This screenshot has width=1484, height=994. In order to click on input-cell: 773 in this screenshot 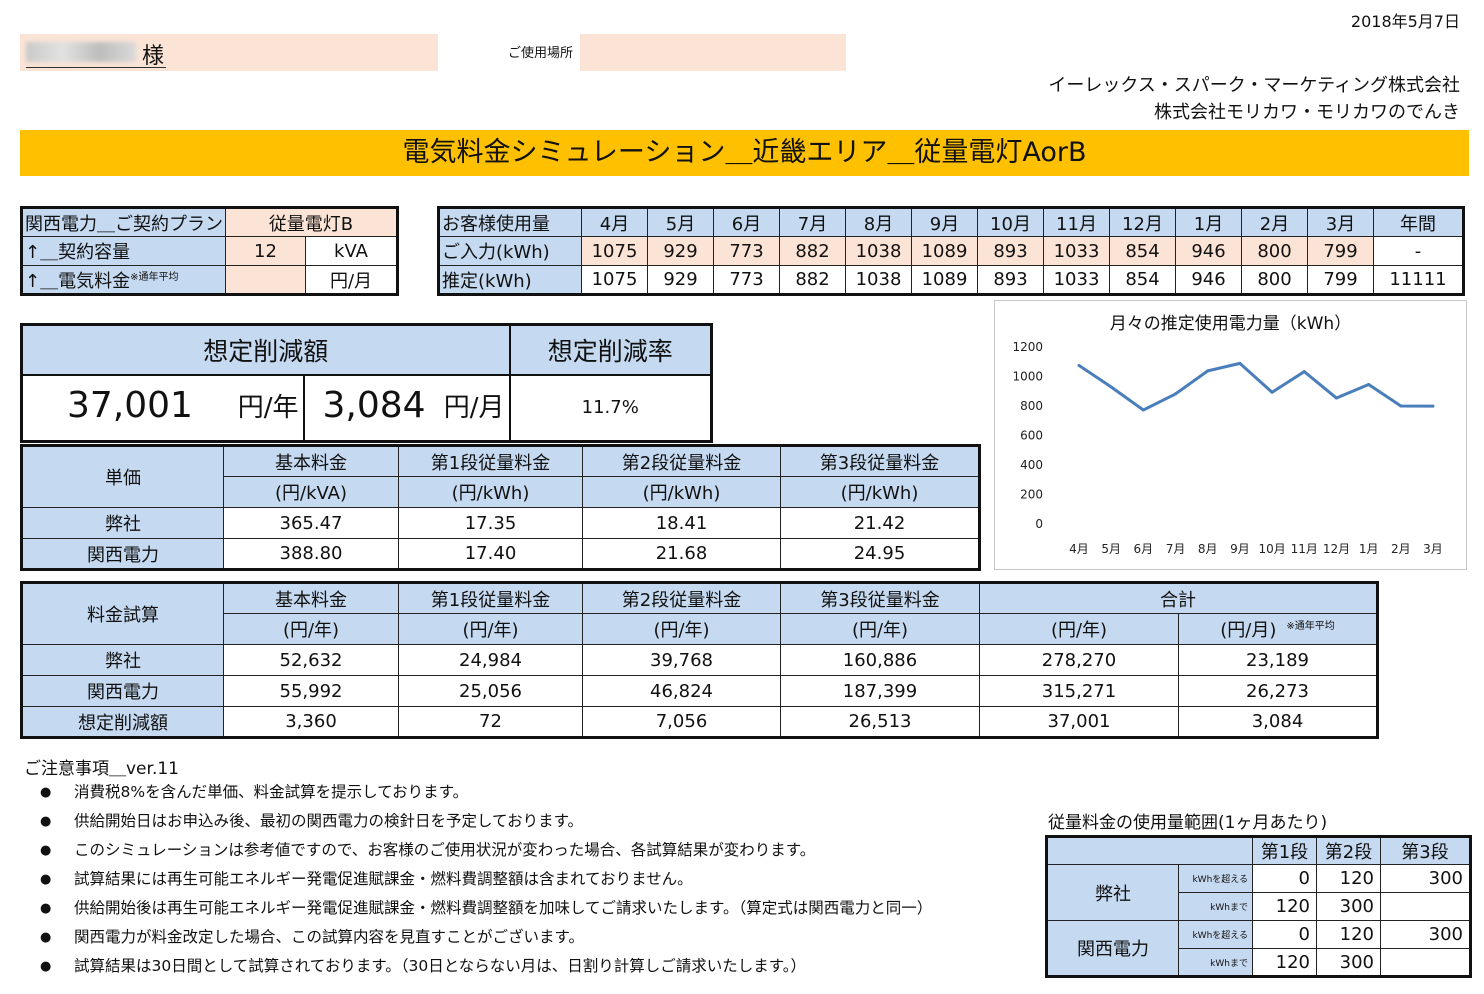, I will do `click(746, 251)`.